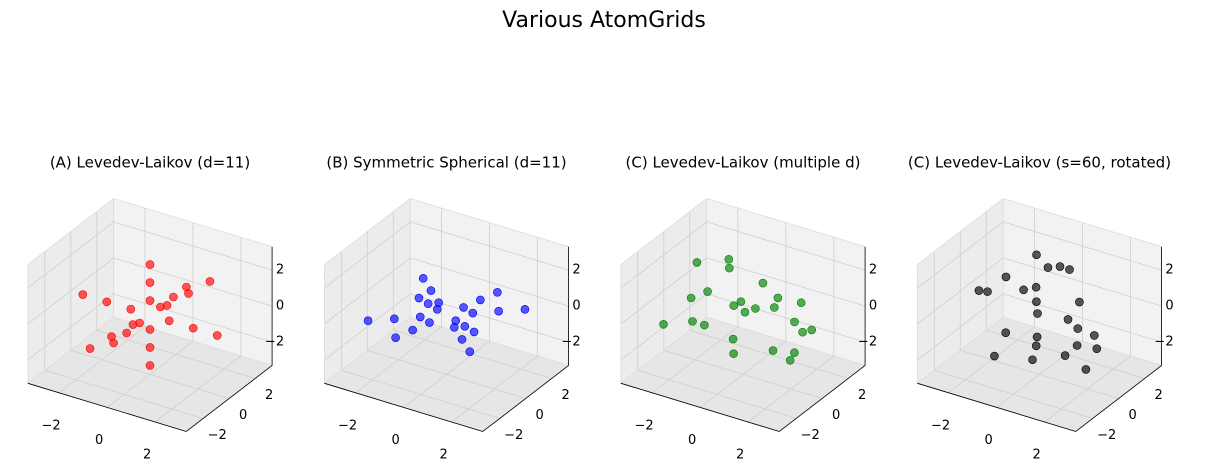  I want to click on x-tick-label: 0, so click(692, 440).